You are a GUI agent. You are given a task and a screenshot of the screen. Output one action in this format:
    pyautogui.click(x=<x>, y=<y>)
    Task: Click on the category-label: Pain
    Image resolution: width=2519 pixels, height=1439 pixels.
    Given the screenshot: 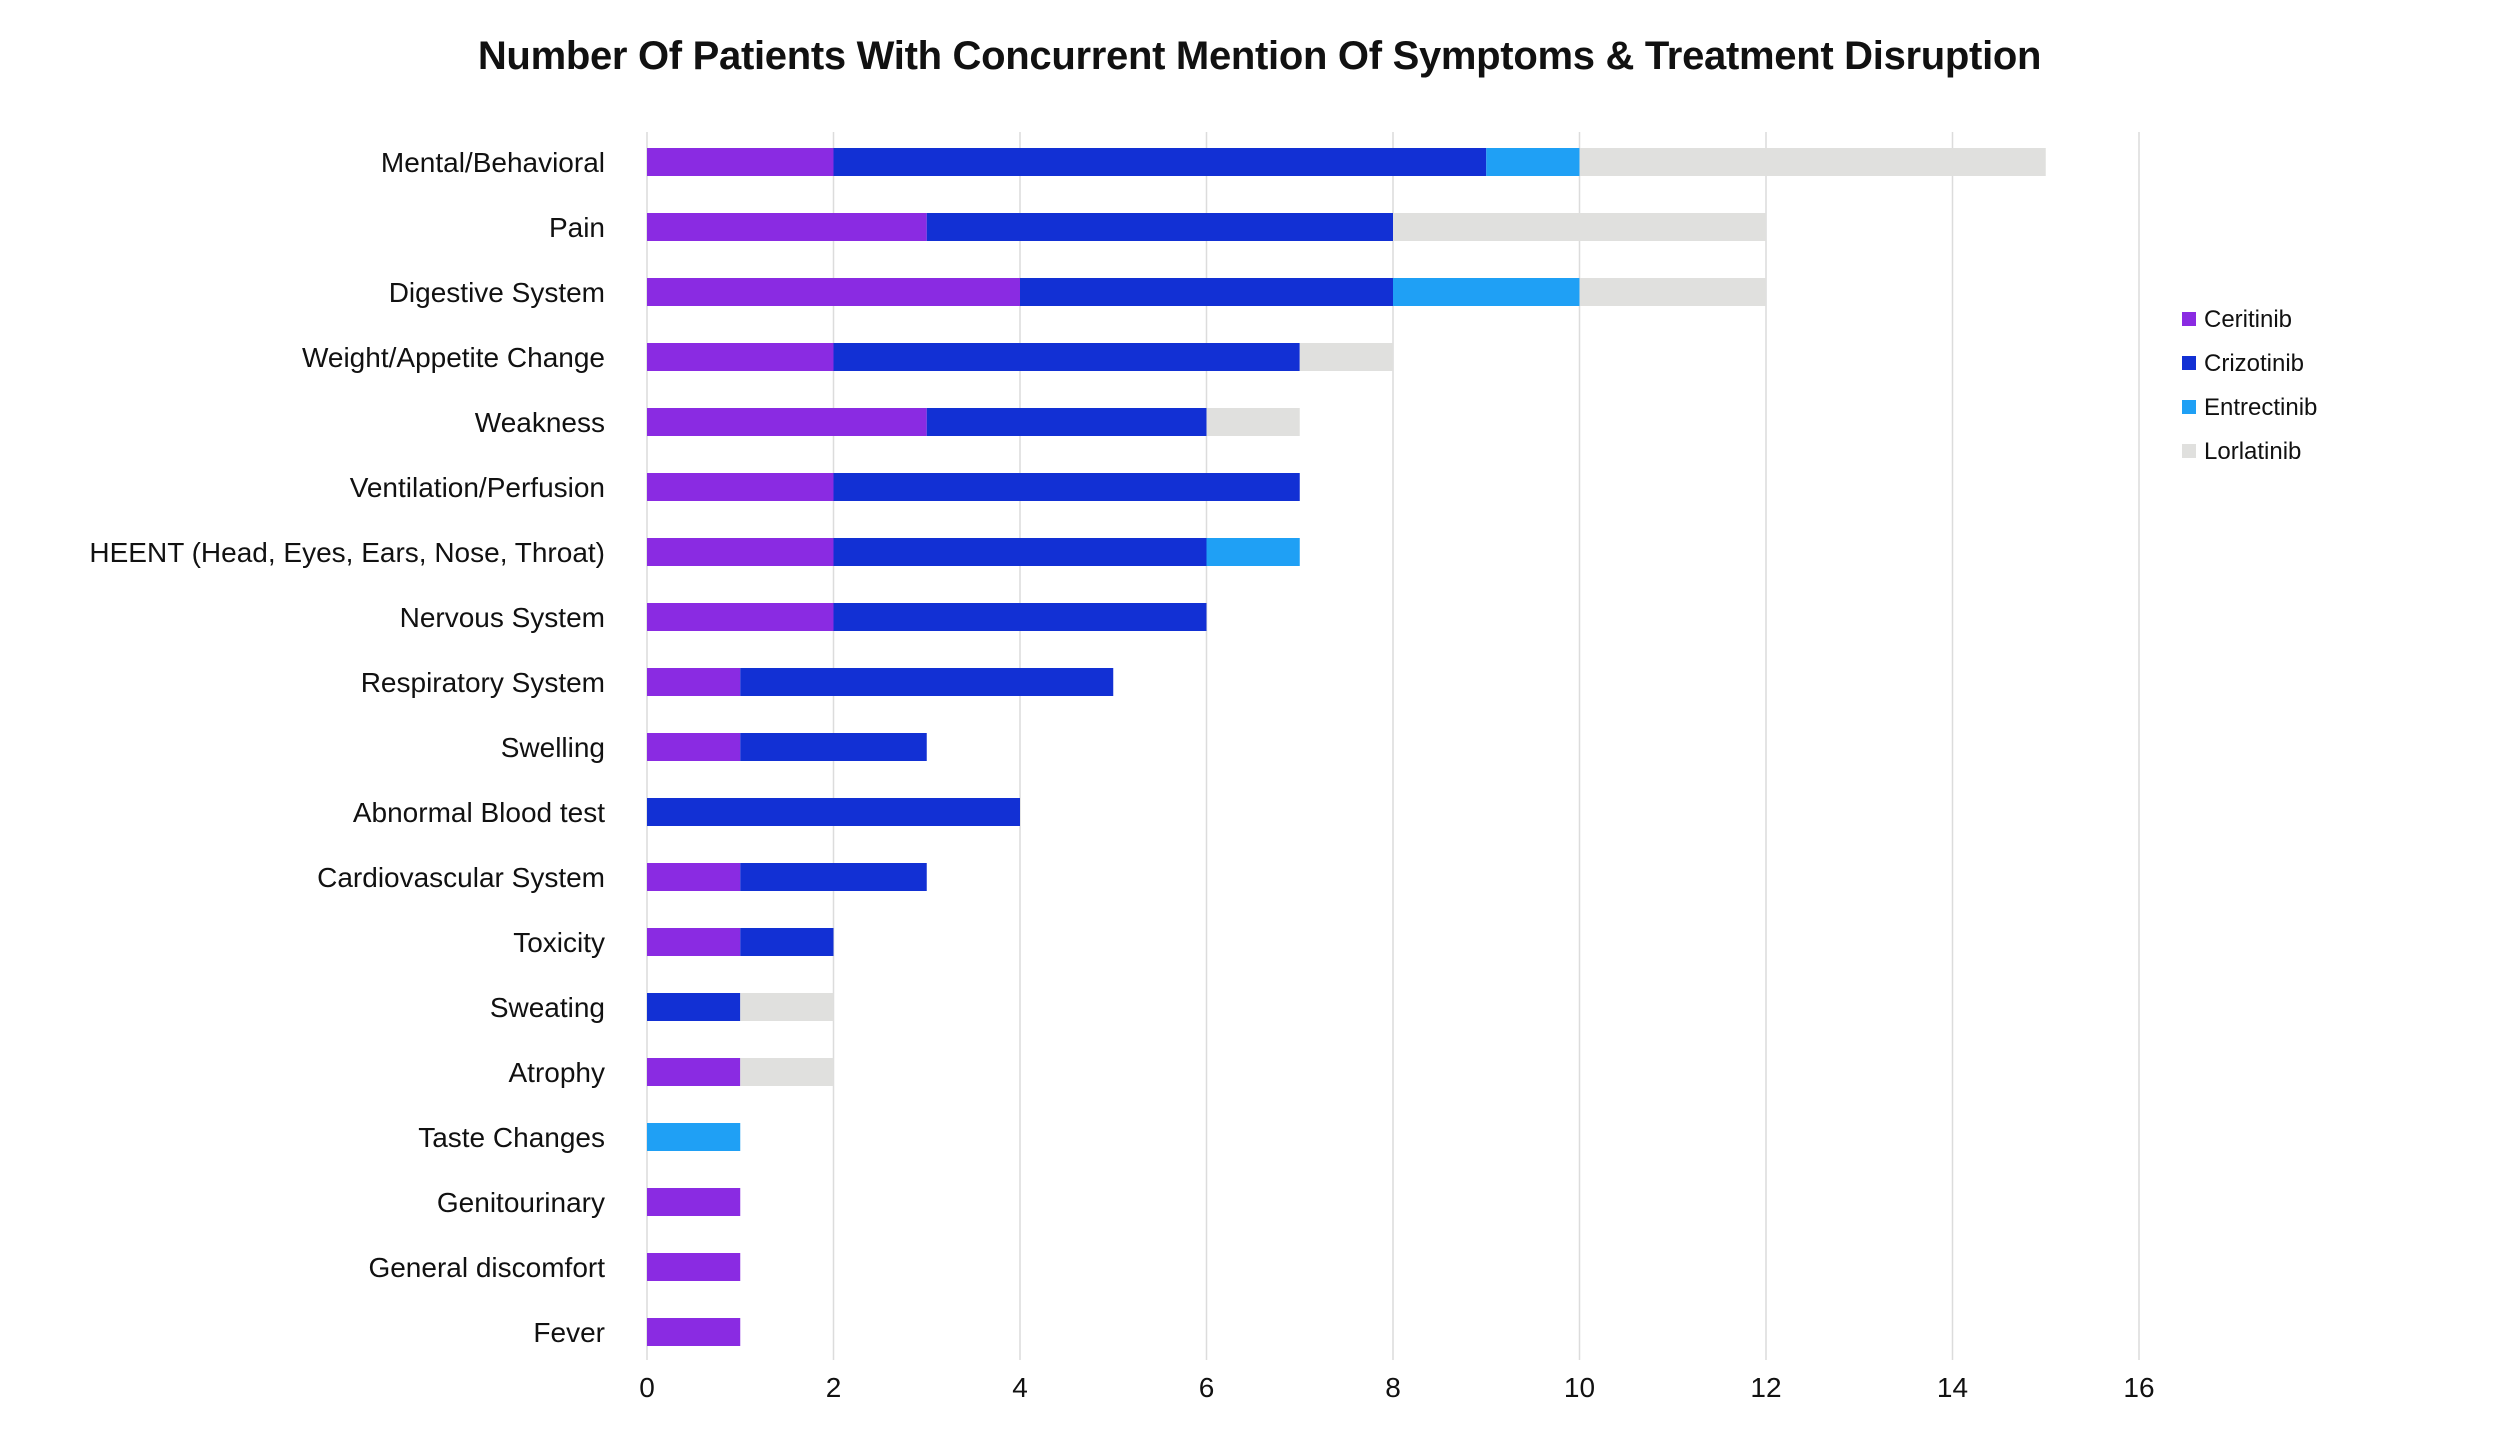 What is the action you would take?
    pyautogui.click(x=577, y=227)
    